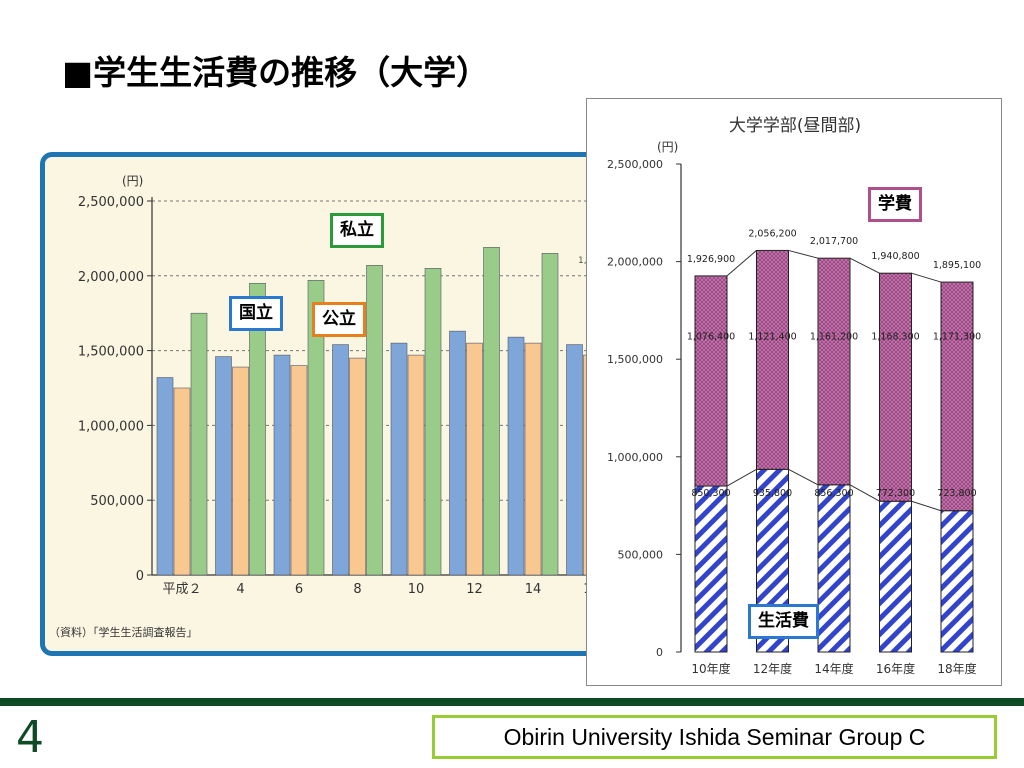  I want to click on legend-callout-seikatsuhi: 生活費, so click(783, 621).